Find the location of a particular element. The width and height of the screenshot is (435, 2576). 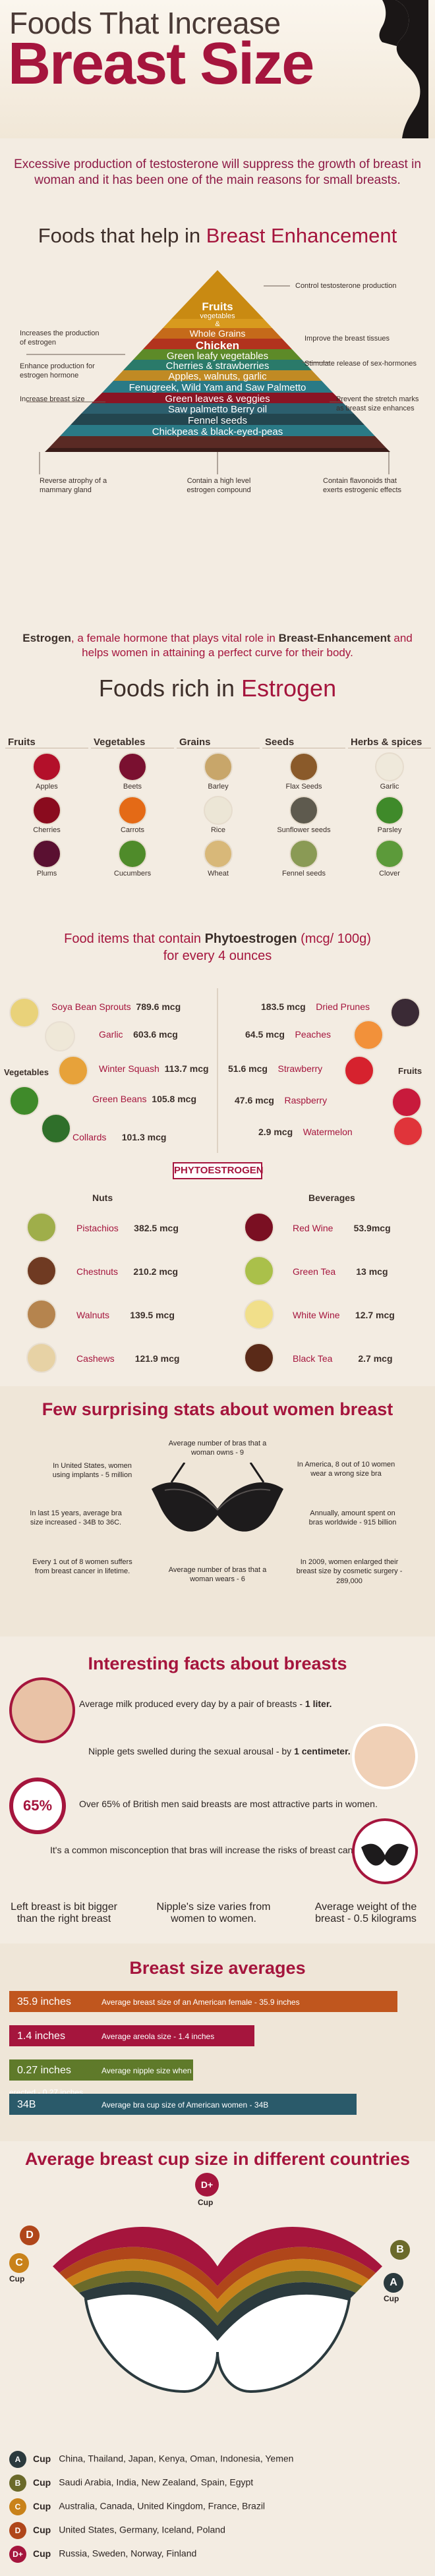

rich-col-head: Herbs & spices is located at coordinates (389, 742).